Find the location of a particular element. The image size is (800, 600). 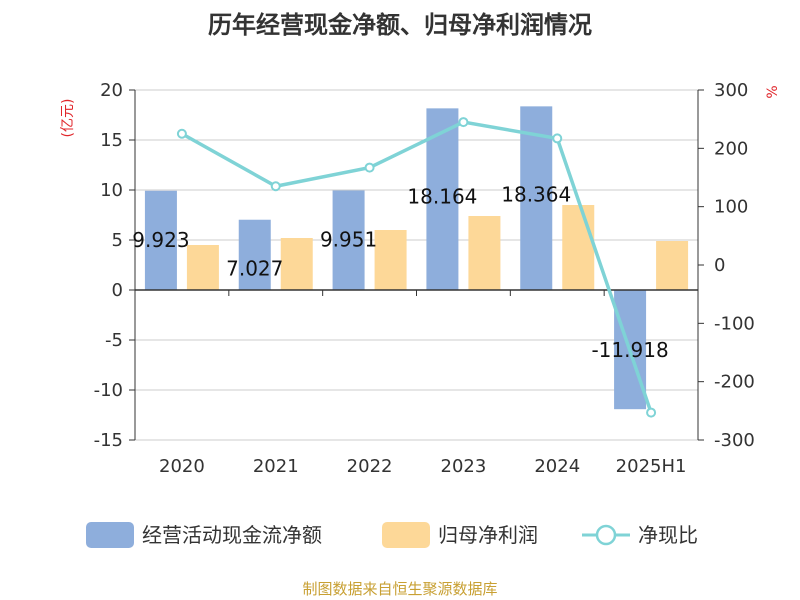

left-tick-label-7: -15 is located at coordinates (108, 440).